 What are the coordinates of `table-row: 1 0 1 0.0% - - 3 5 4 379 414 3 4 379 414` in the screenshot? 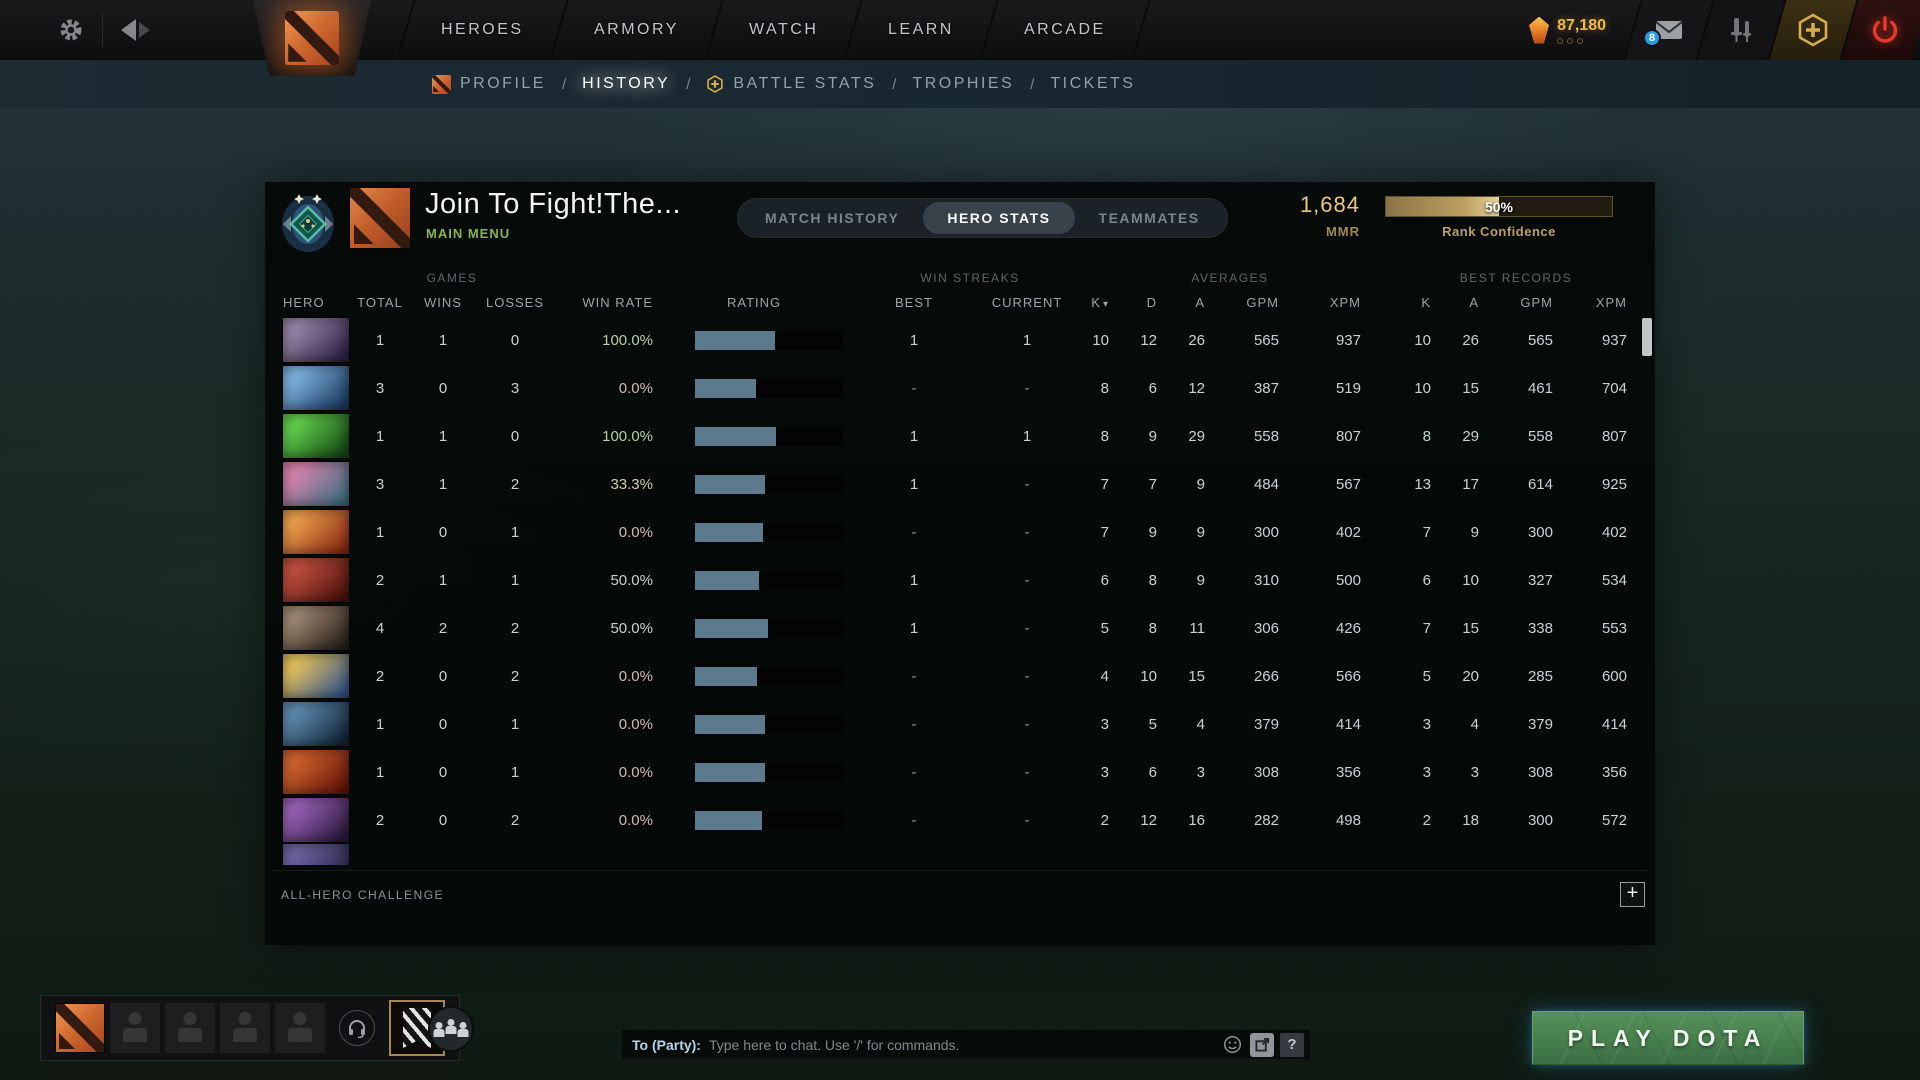 It's located at (963, 724).